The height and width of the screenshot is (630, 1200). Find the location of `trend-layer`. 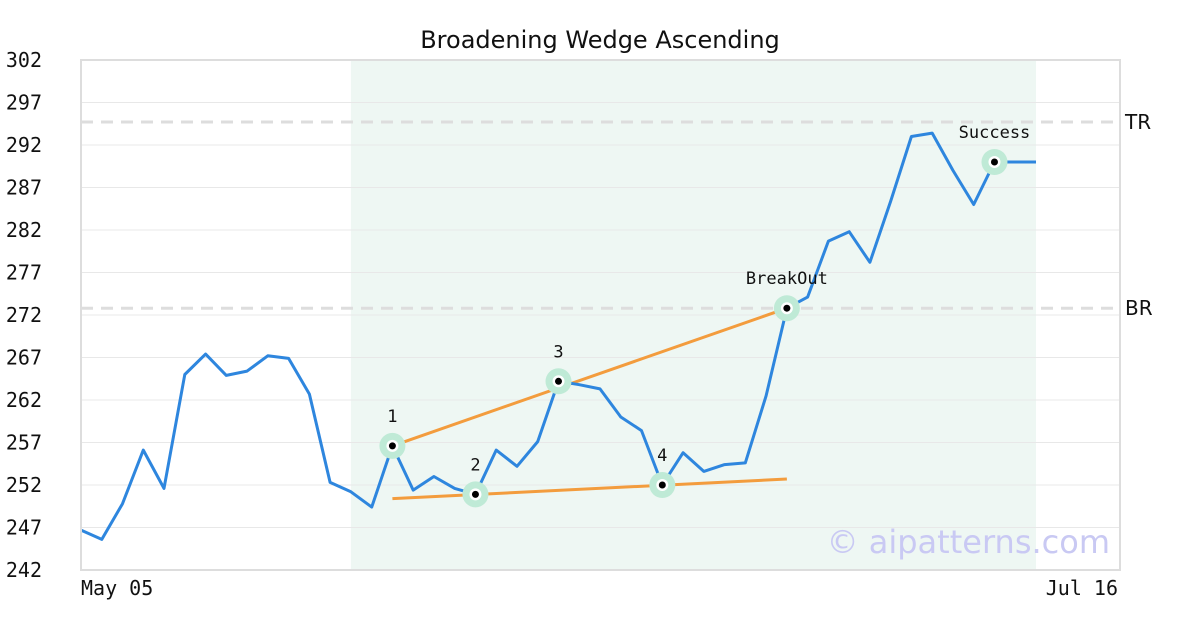

trend-layer is located at coordinates (589, 403).